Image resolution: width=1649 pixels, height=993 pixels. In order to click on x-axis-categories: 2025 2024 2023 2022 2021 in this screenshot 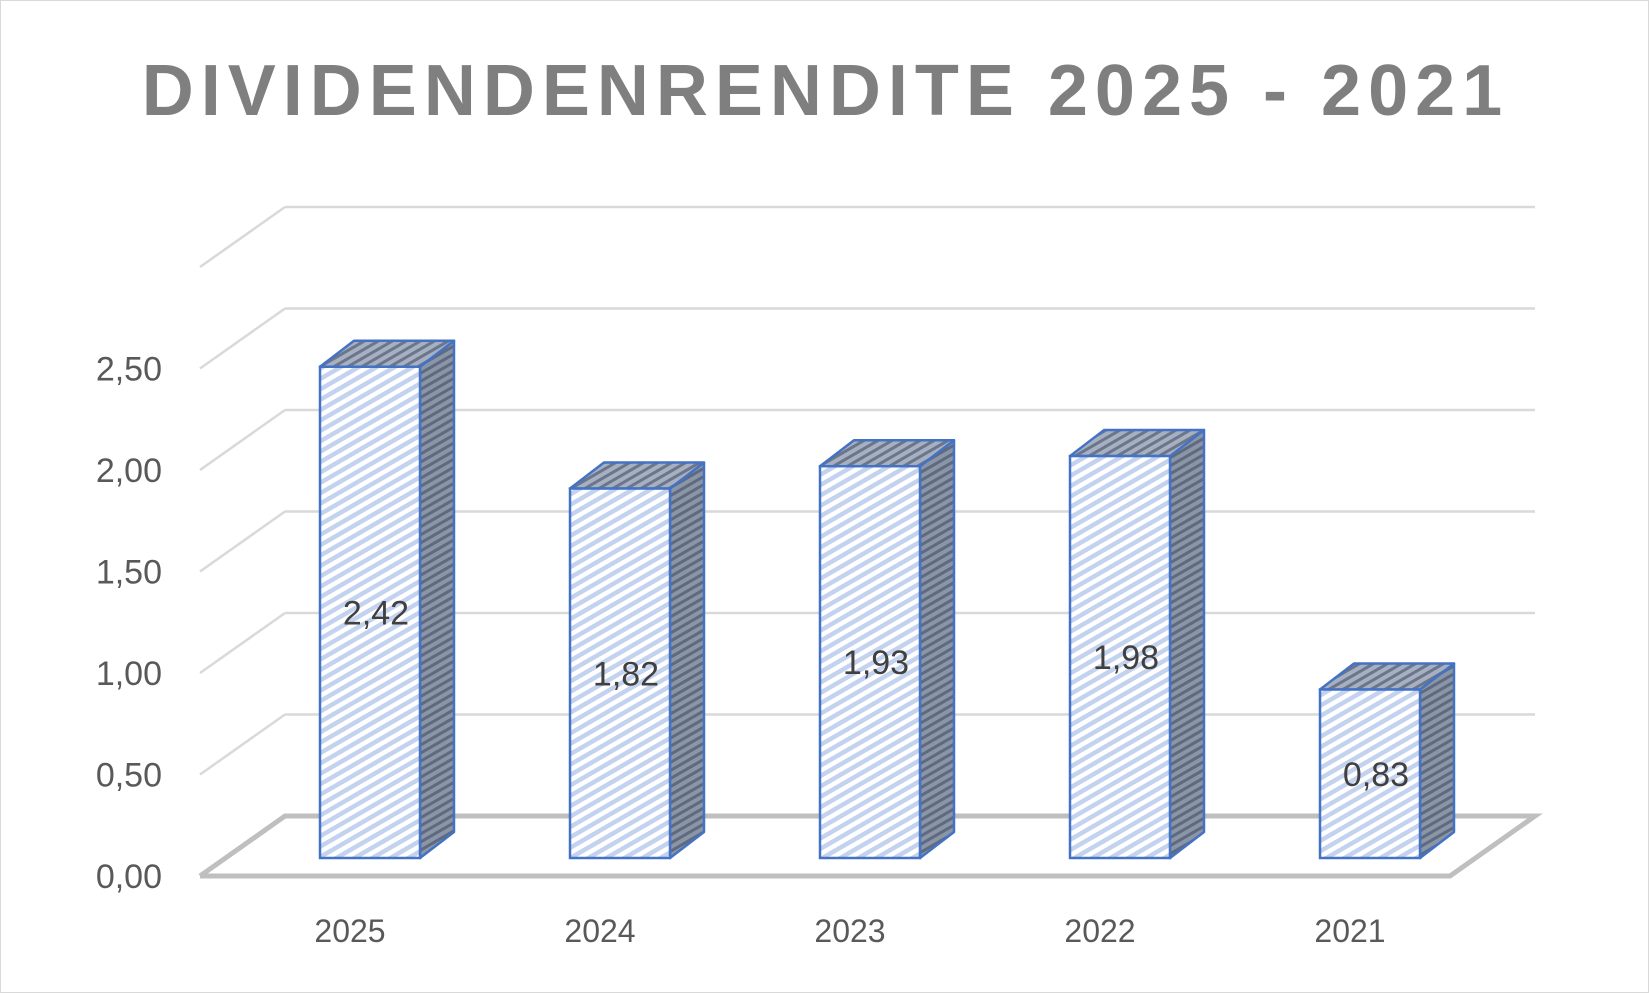, I will do `click(849, 931)`.